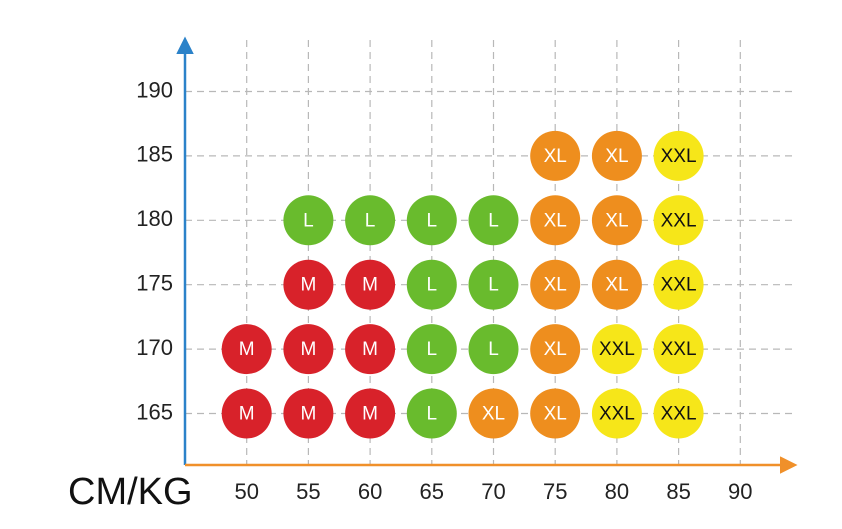 The height and width of the screenshot is (529, 842). What do you see at coordinates (370, 491) in the screenshot?
I see `x-tick-label: 60` at bounding box center [370, 491].